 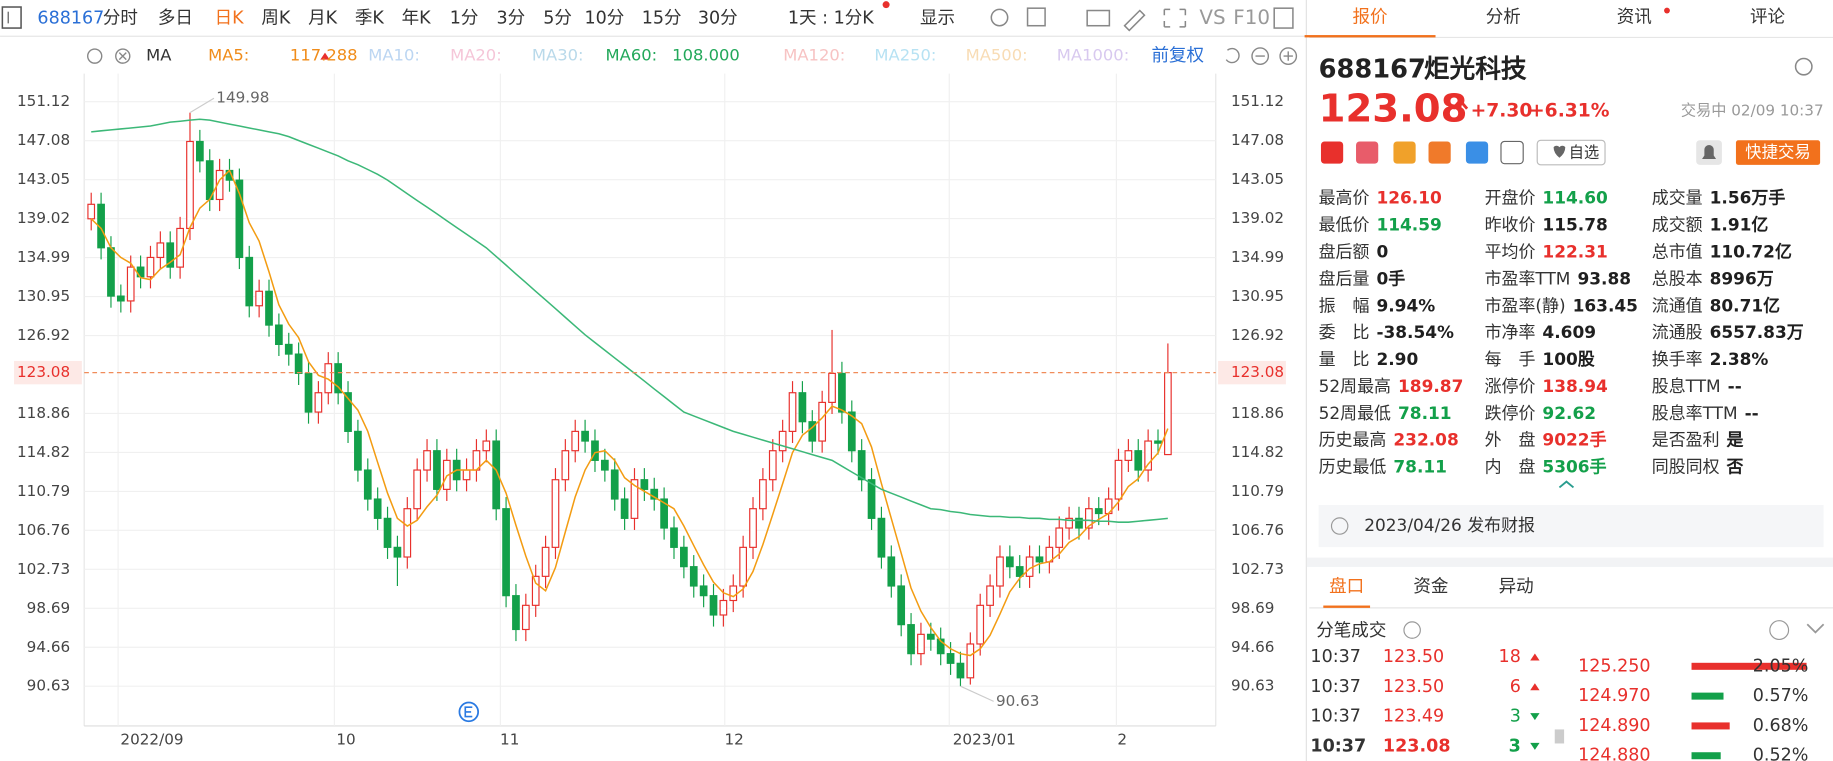 I want to click on watch-button, so click(x=1571, y=152).